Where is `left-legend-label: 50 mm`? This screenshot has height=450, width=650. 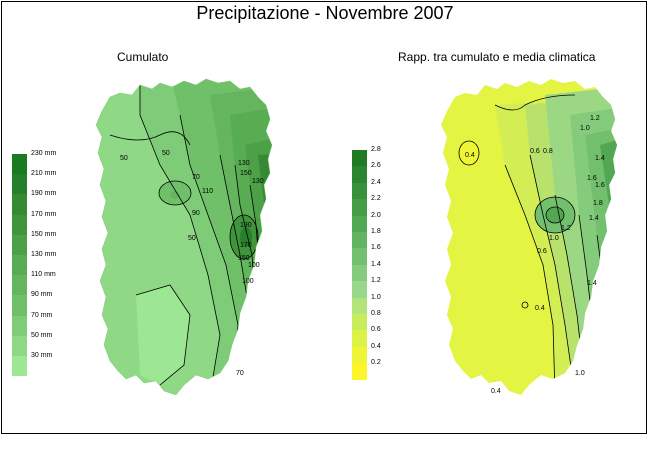
left-legend-label: 50 mm is located at coordinates (42, 335).